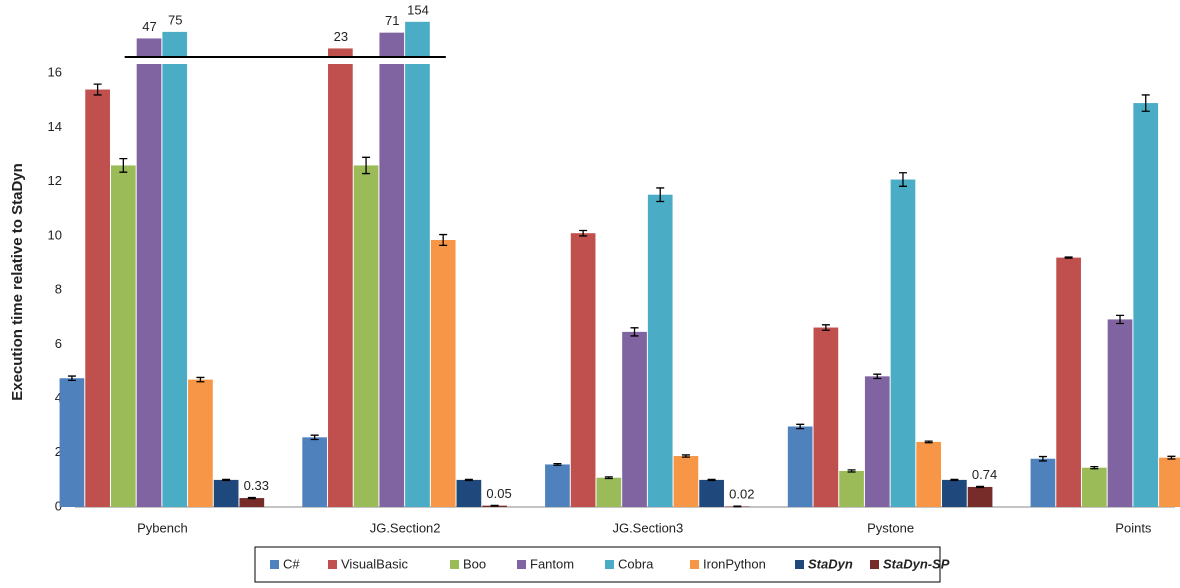  Describe the element at coordinates (1133, 527) in the screenshot. I see `x-tick-label: Points` at that location.